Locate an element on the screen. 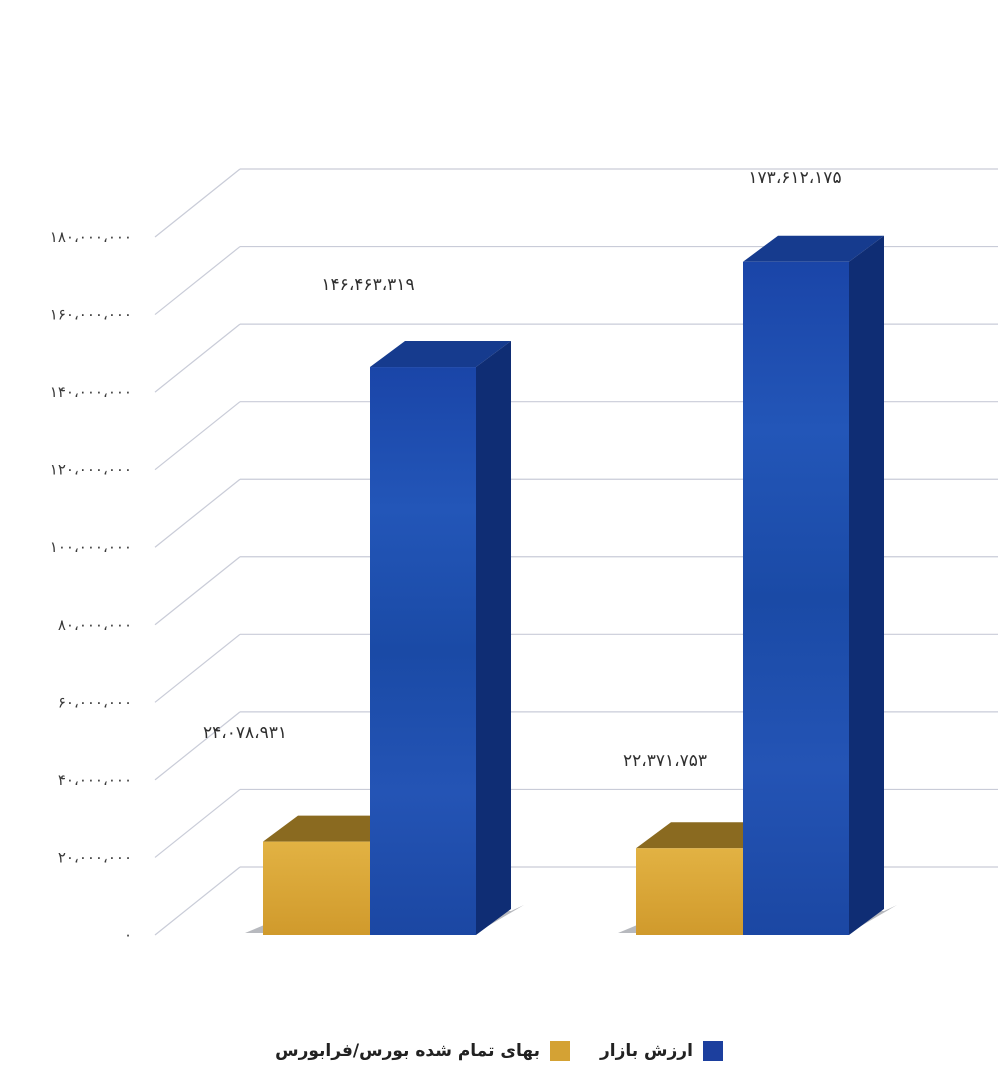 Image resolution: width=998 pixels, height=1086 pixels. legend-label-market-value: ارزش بازار is located at coordinates (646, 1051).